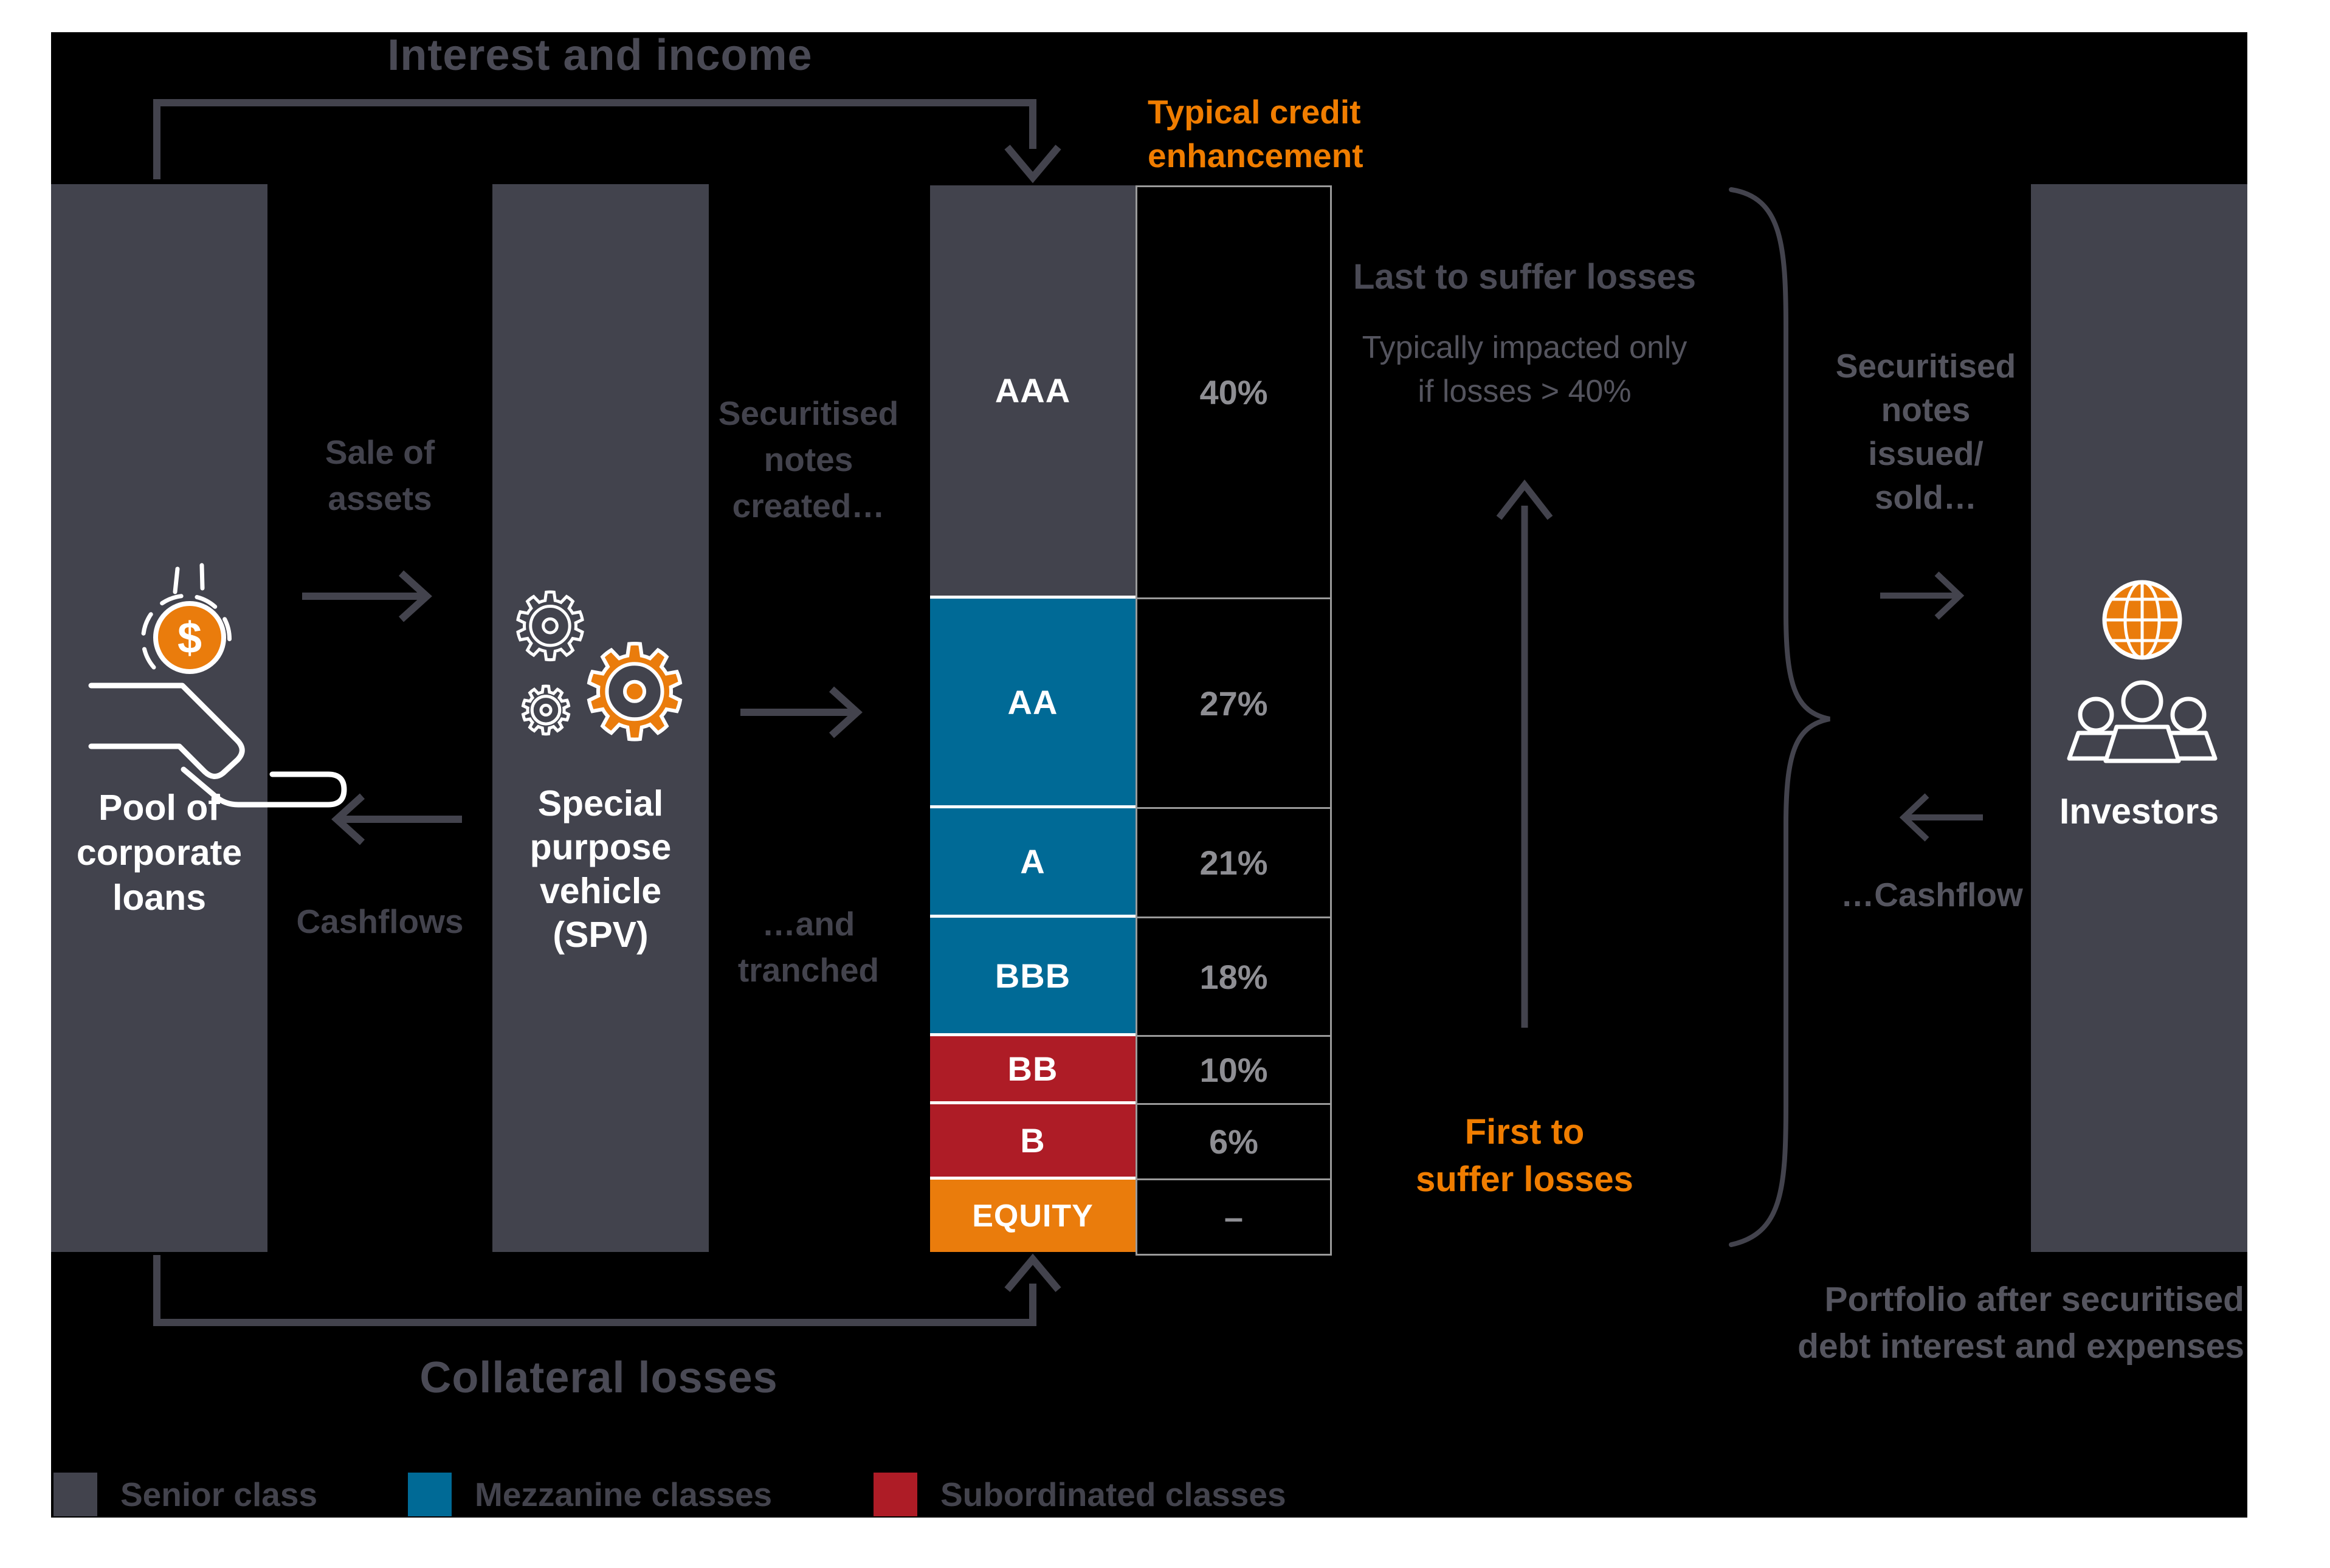  What do you see at coordinates (380, 921) in the screenshot?
I see `cashflows-label: Cashflows` at bounding box center [380, 921].